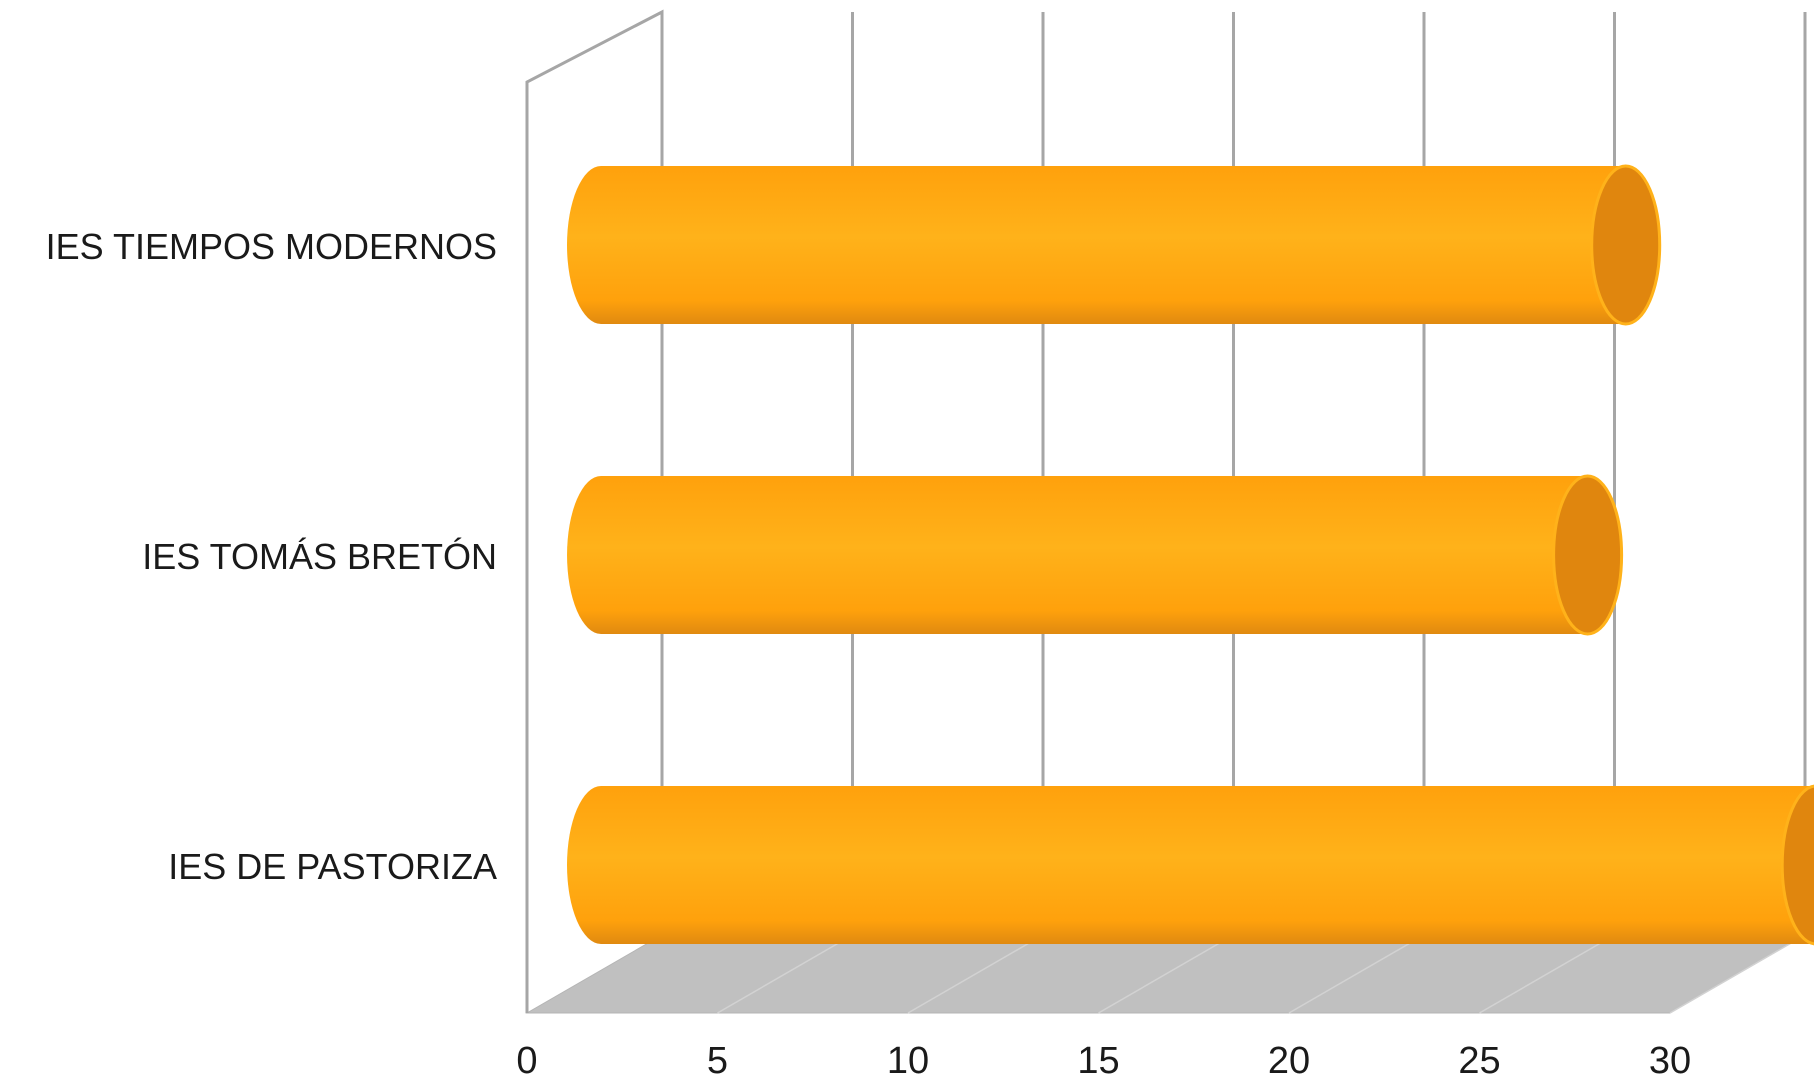 The height and width of the screenshot is (1085, 1814). Describe the element at coordinates (332, 866) in the screenshot. I see `category-label: IES DE PASTORIZA` at that location.